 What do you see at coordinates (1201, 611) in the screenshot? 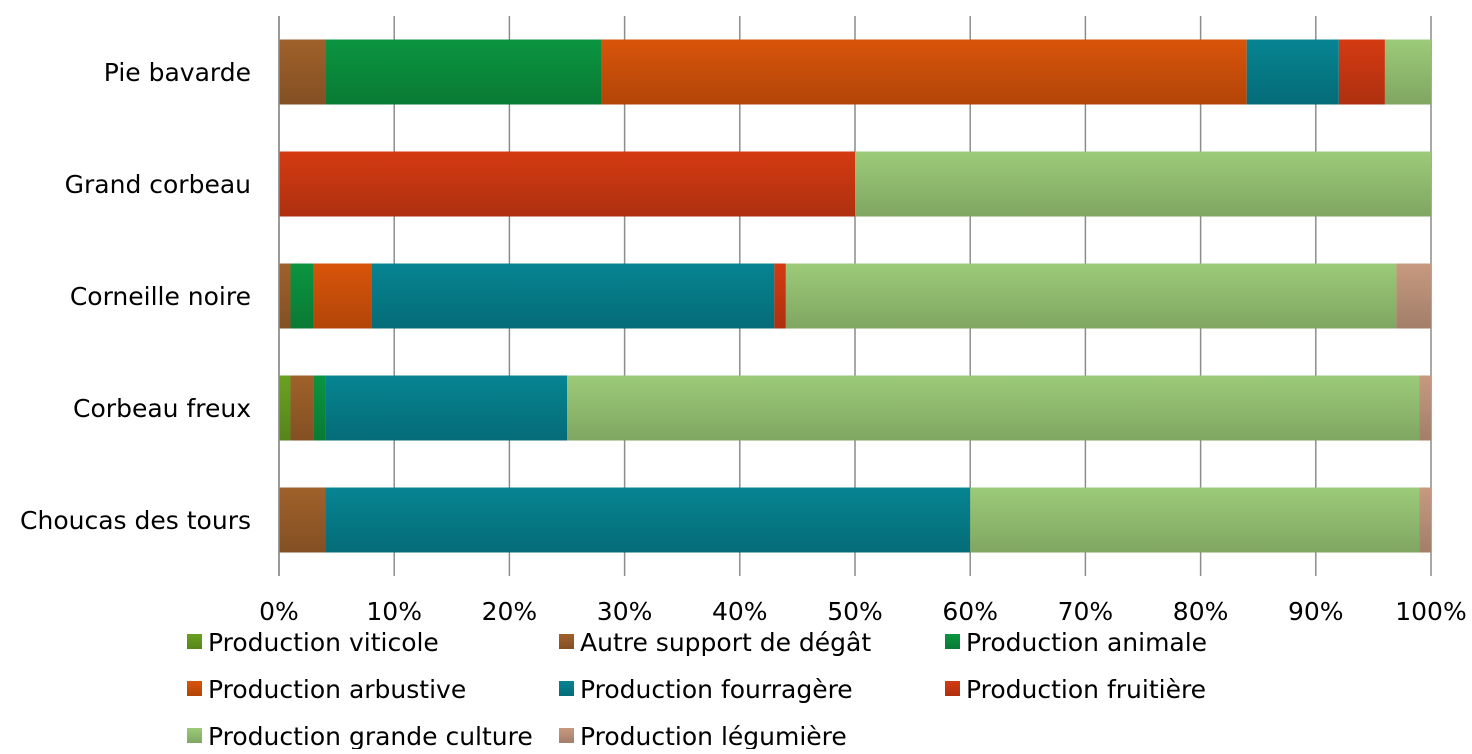
I see `x-tick-label: 80%` at bounding box center [1201, 611].